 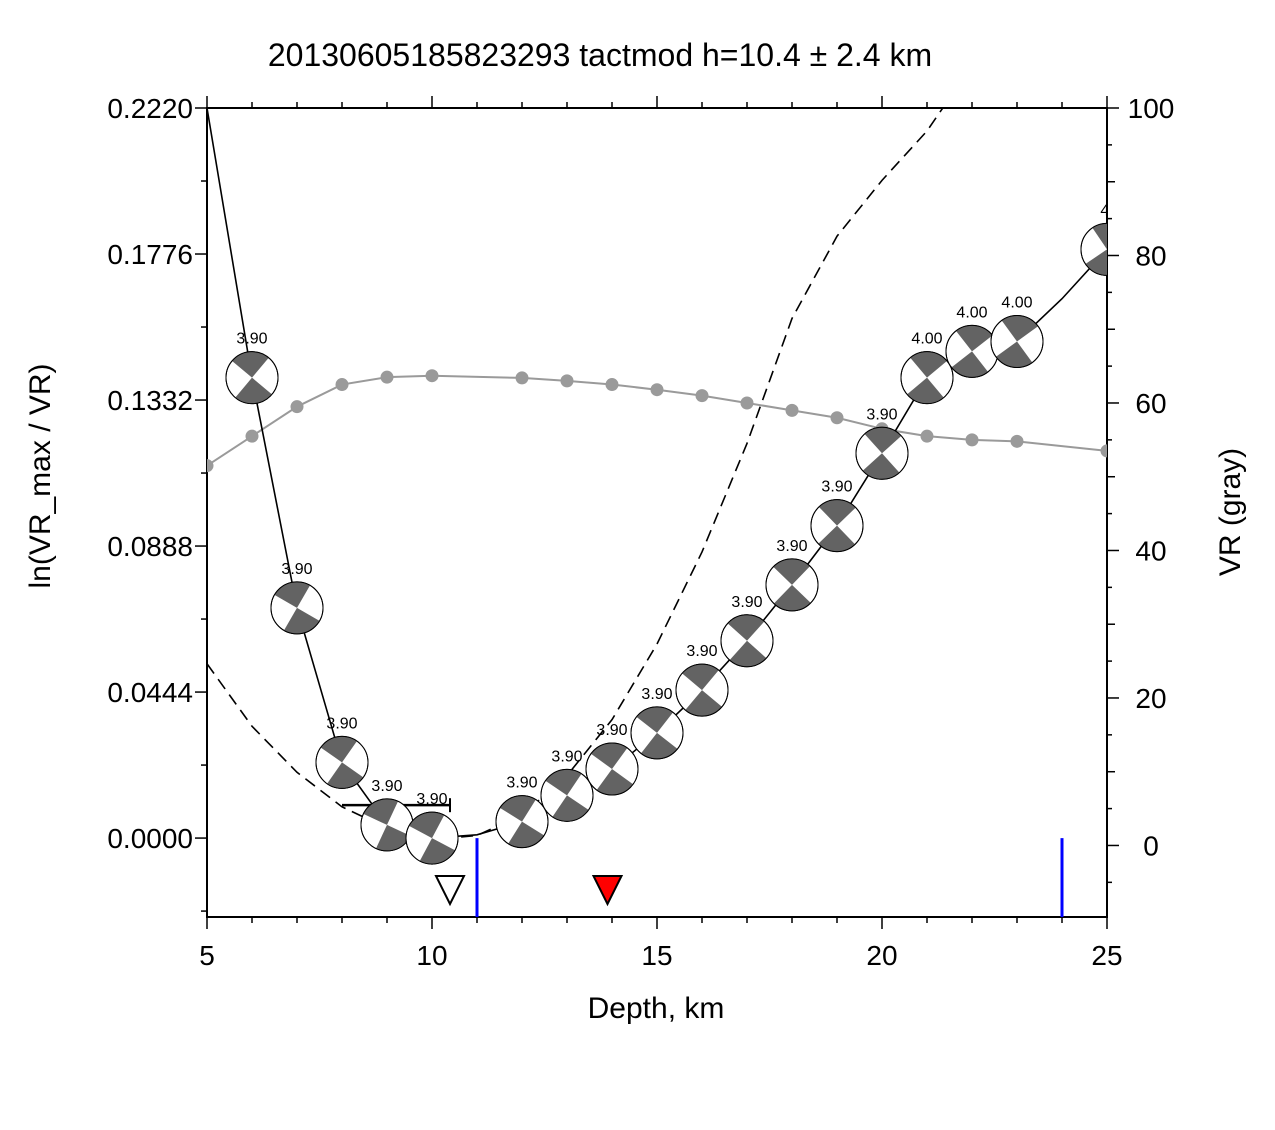 I want to click on beachball-magnitude-label: 4., so click(x=1106, y=210).